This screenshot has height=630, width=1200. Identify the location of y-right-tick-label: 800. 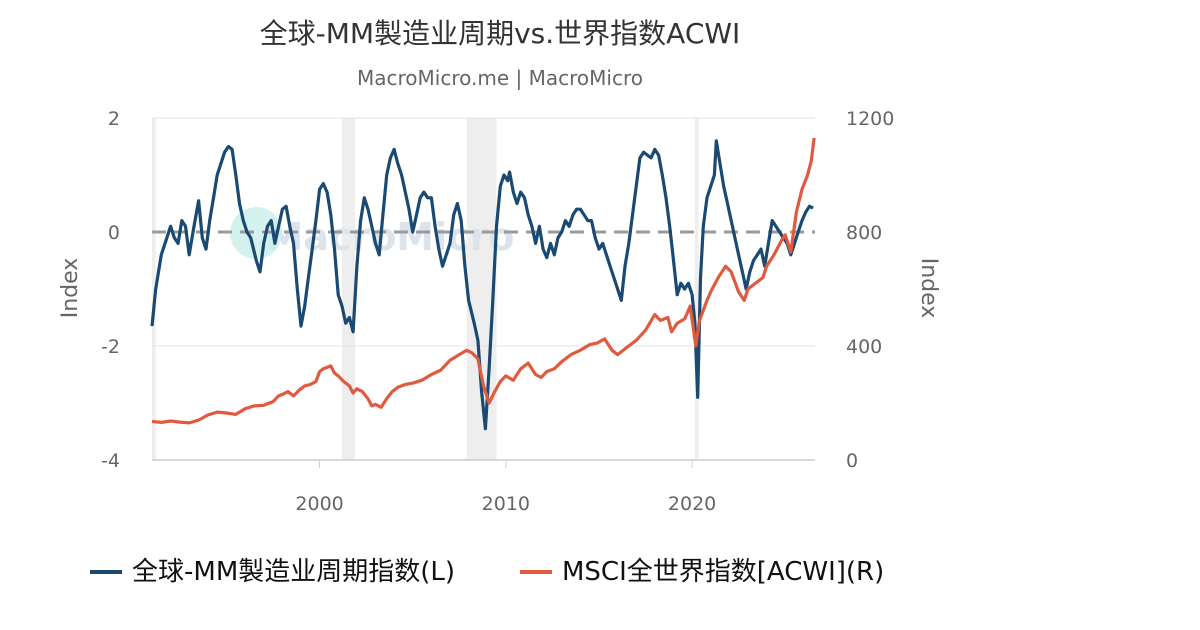
(864, 233).